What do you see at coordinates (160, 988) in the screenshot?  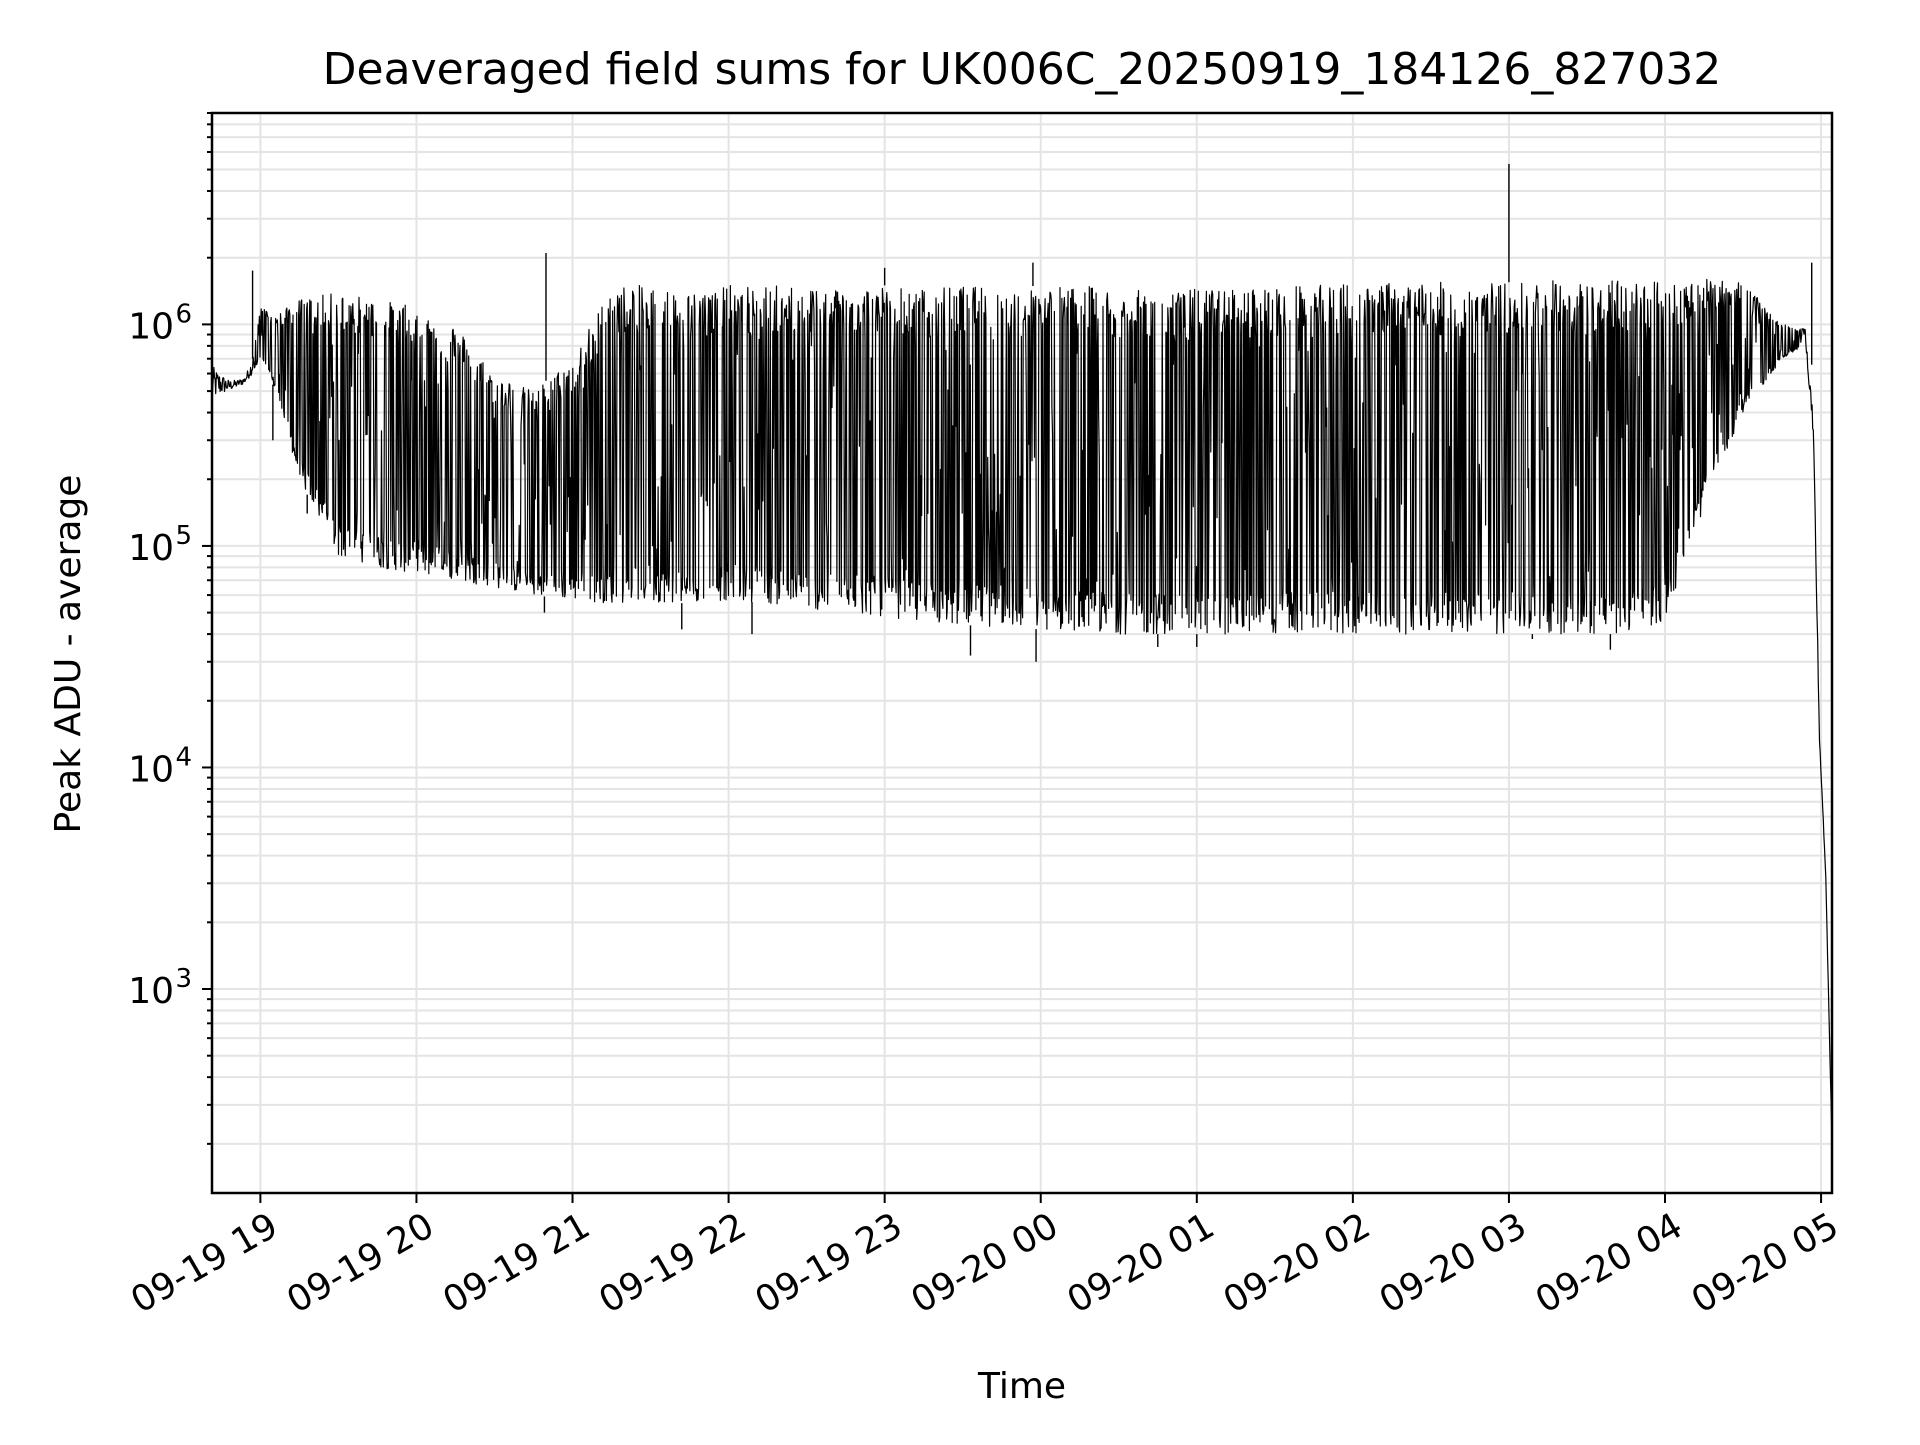 I see `y-tick-label: 103` at bounding box center [160, 988].